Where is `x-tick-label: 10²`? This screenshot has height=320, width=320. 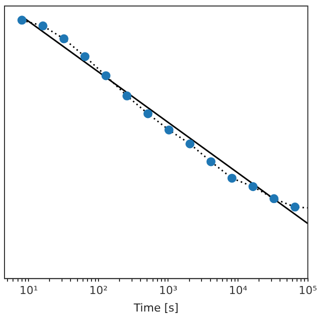
x-tick-label: 10² is located at coordinates (98, 291).